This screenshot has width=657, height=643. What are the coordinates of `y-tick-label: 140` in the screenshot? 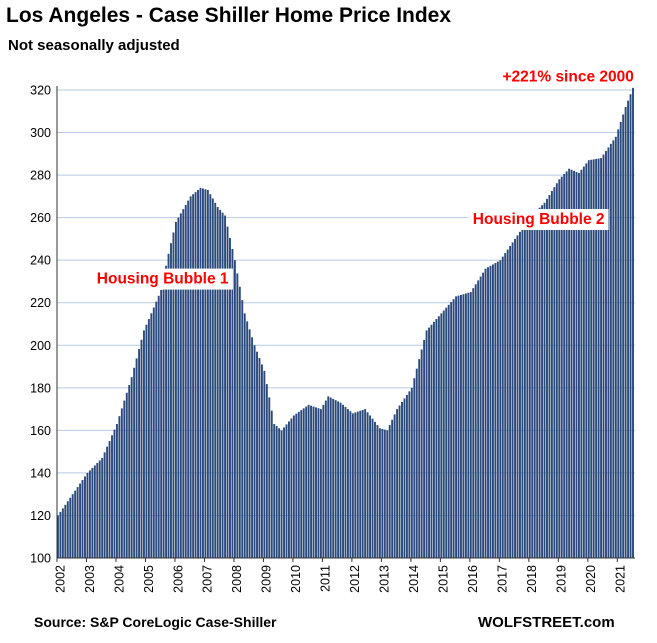 It's located at (40, 473).